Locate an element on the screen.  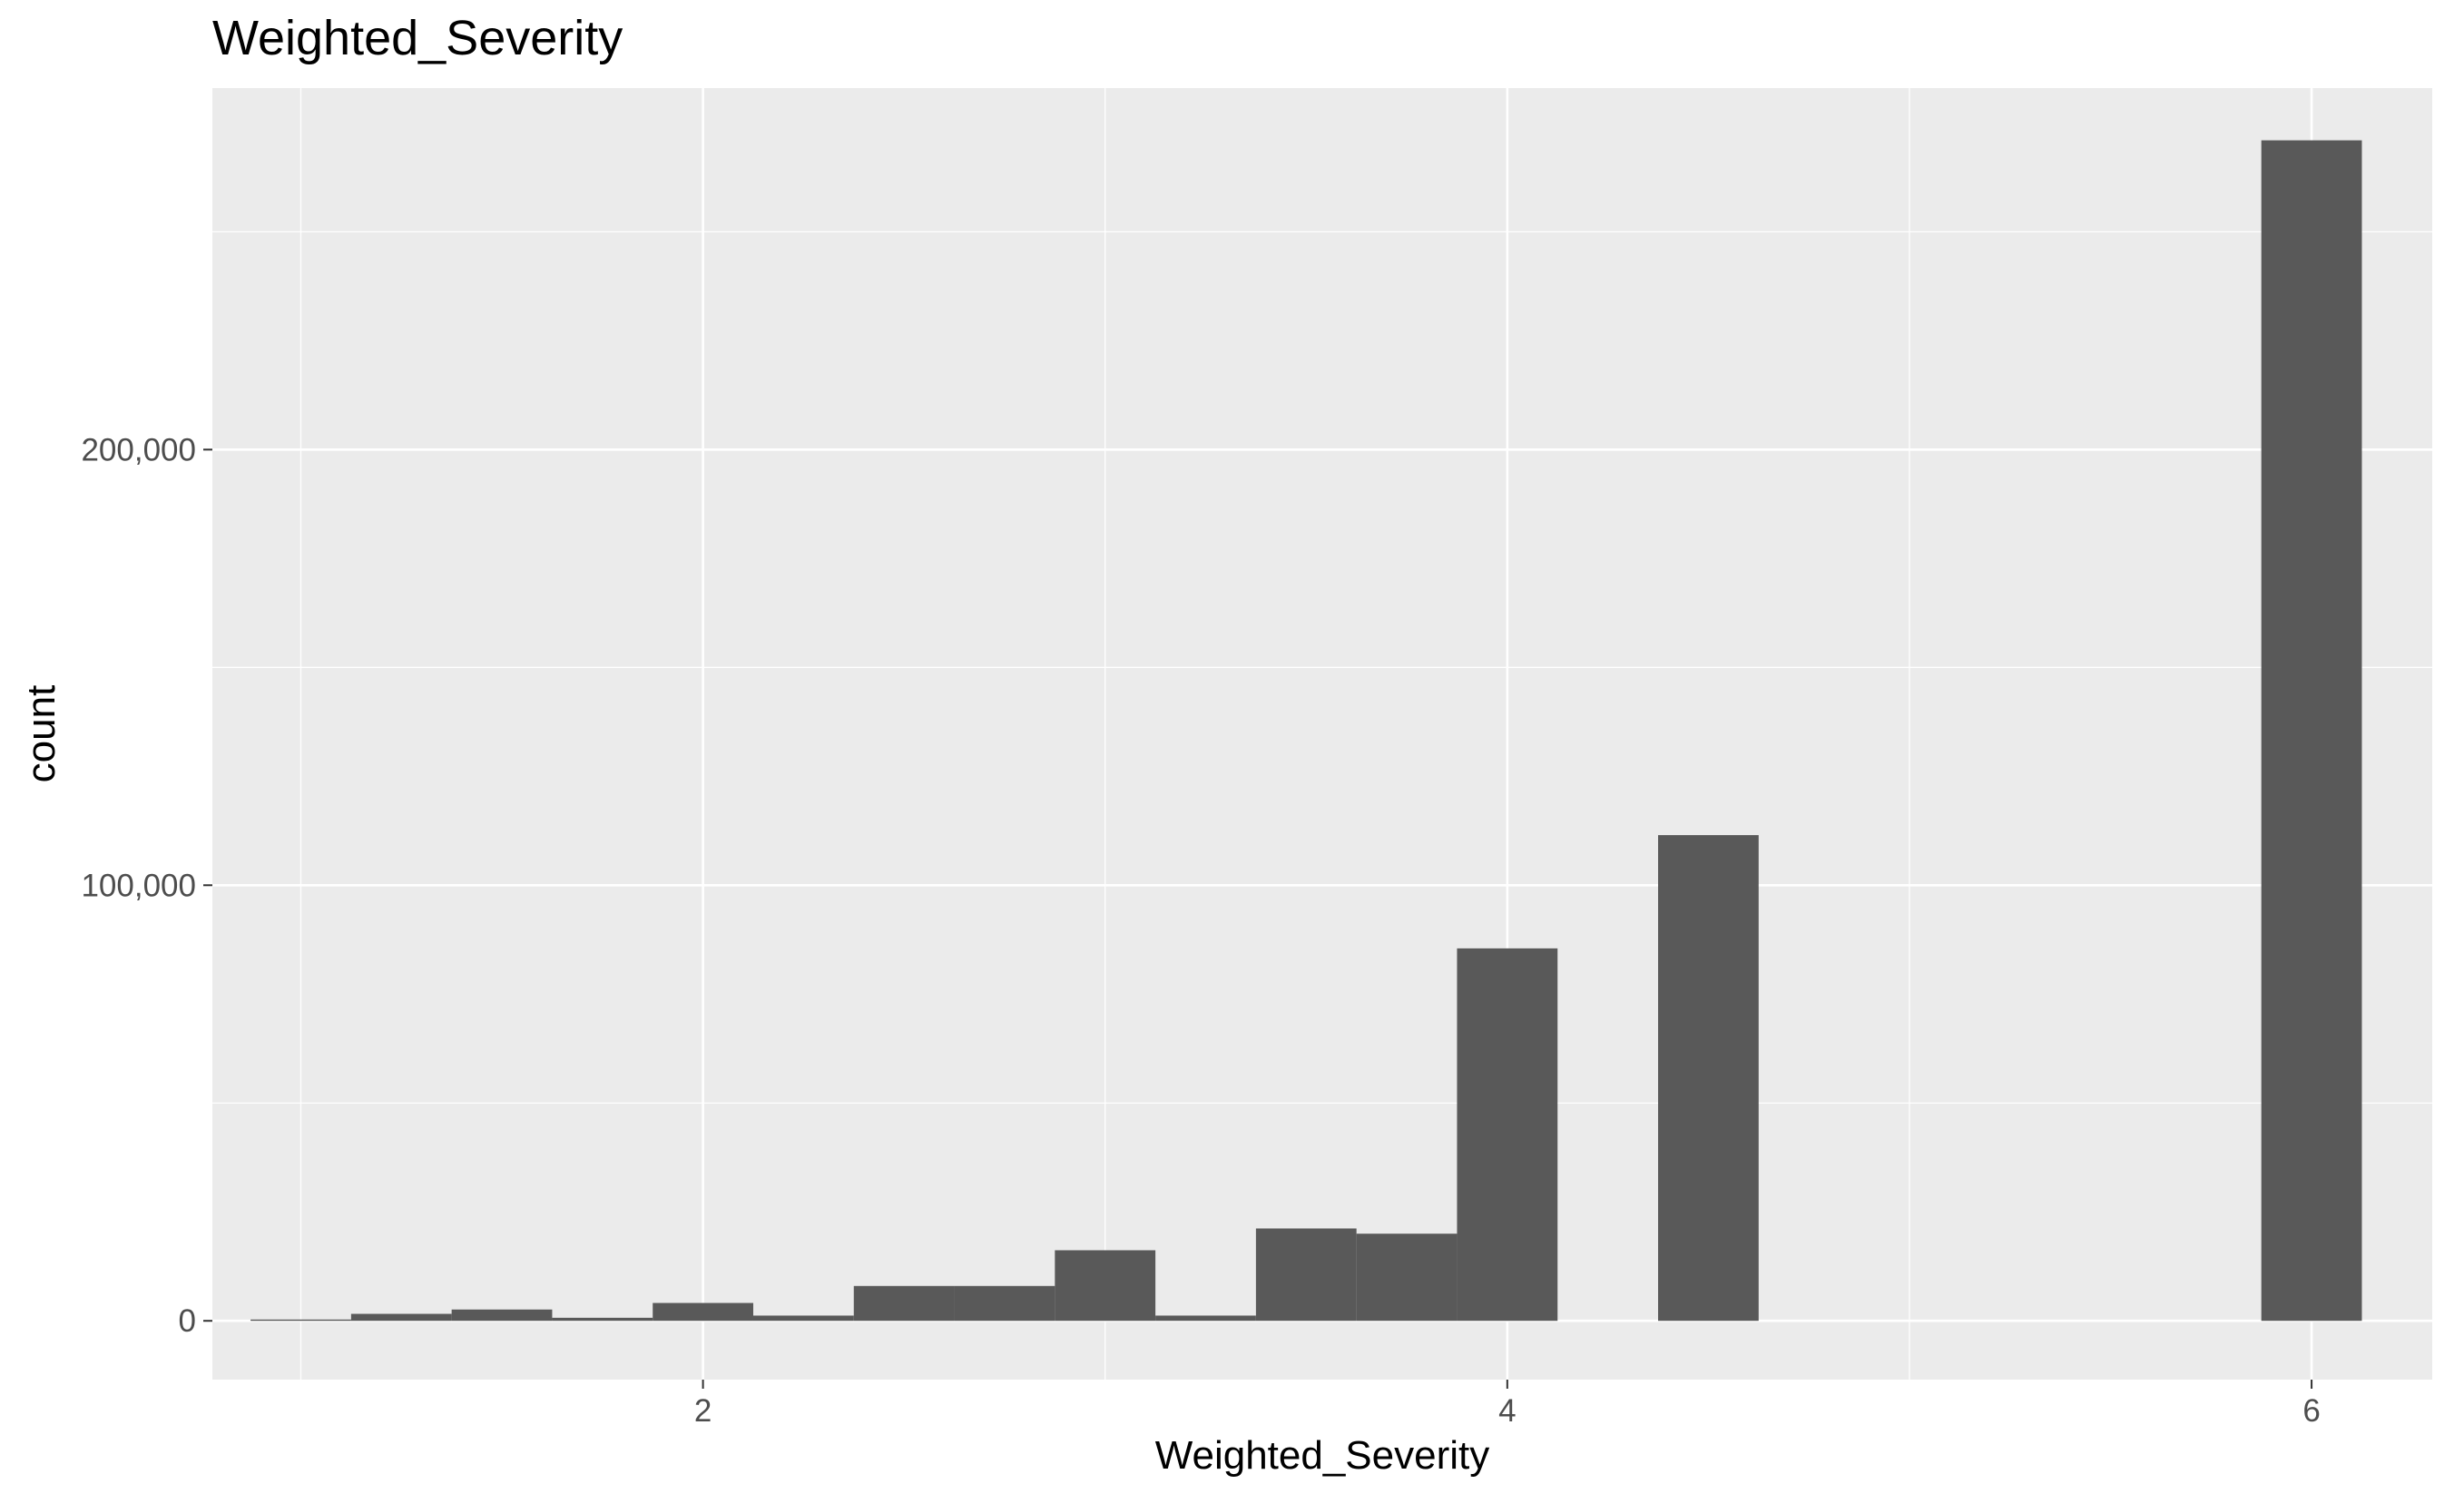
chart-title: Weighted_Severity is located at coordinates (418, 38).